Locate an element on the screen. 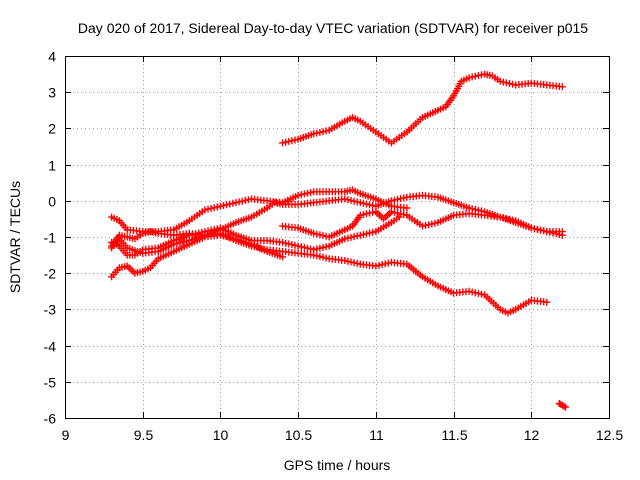 This screenshot has height=480, width=640. x-tick-label: 10 is located at coordinates (221, 435).